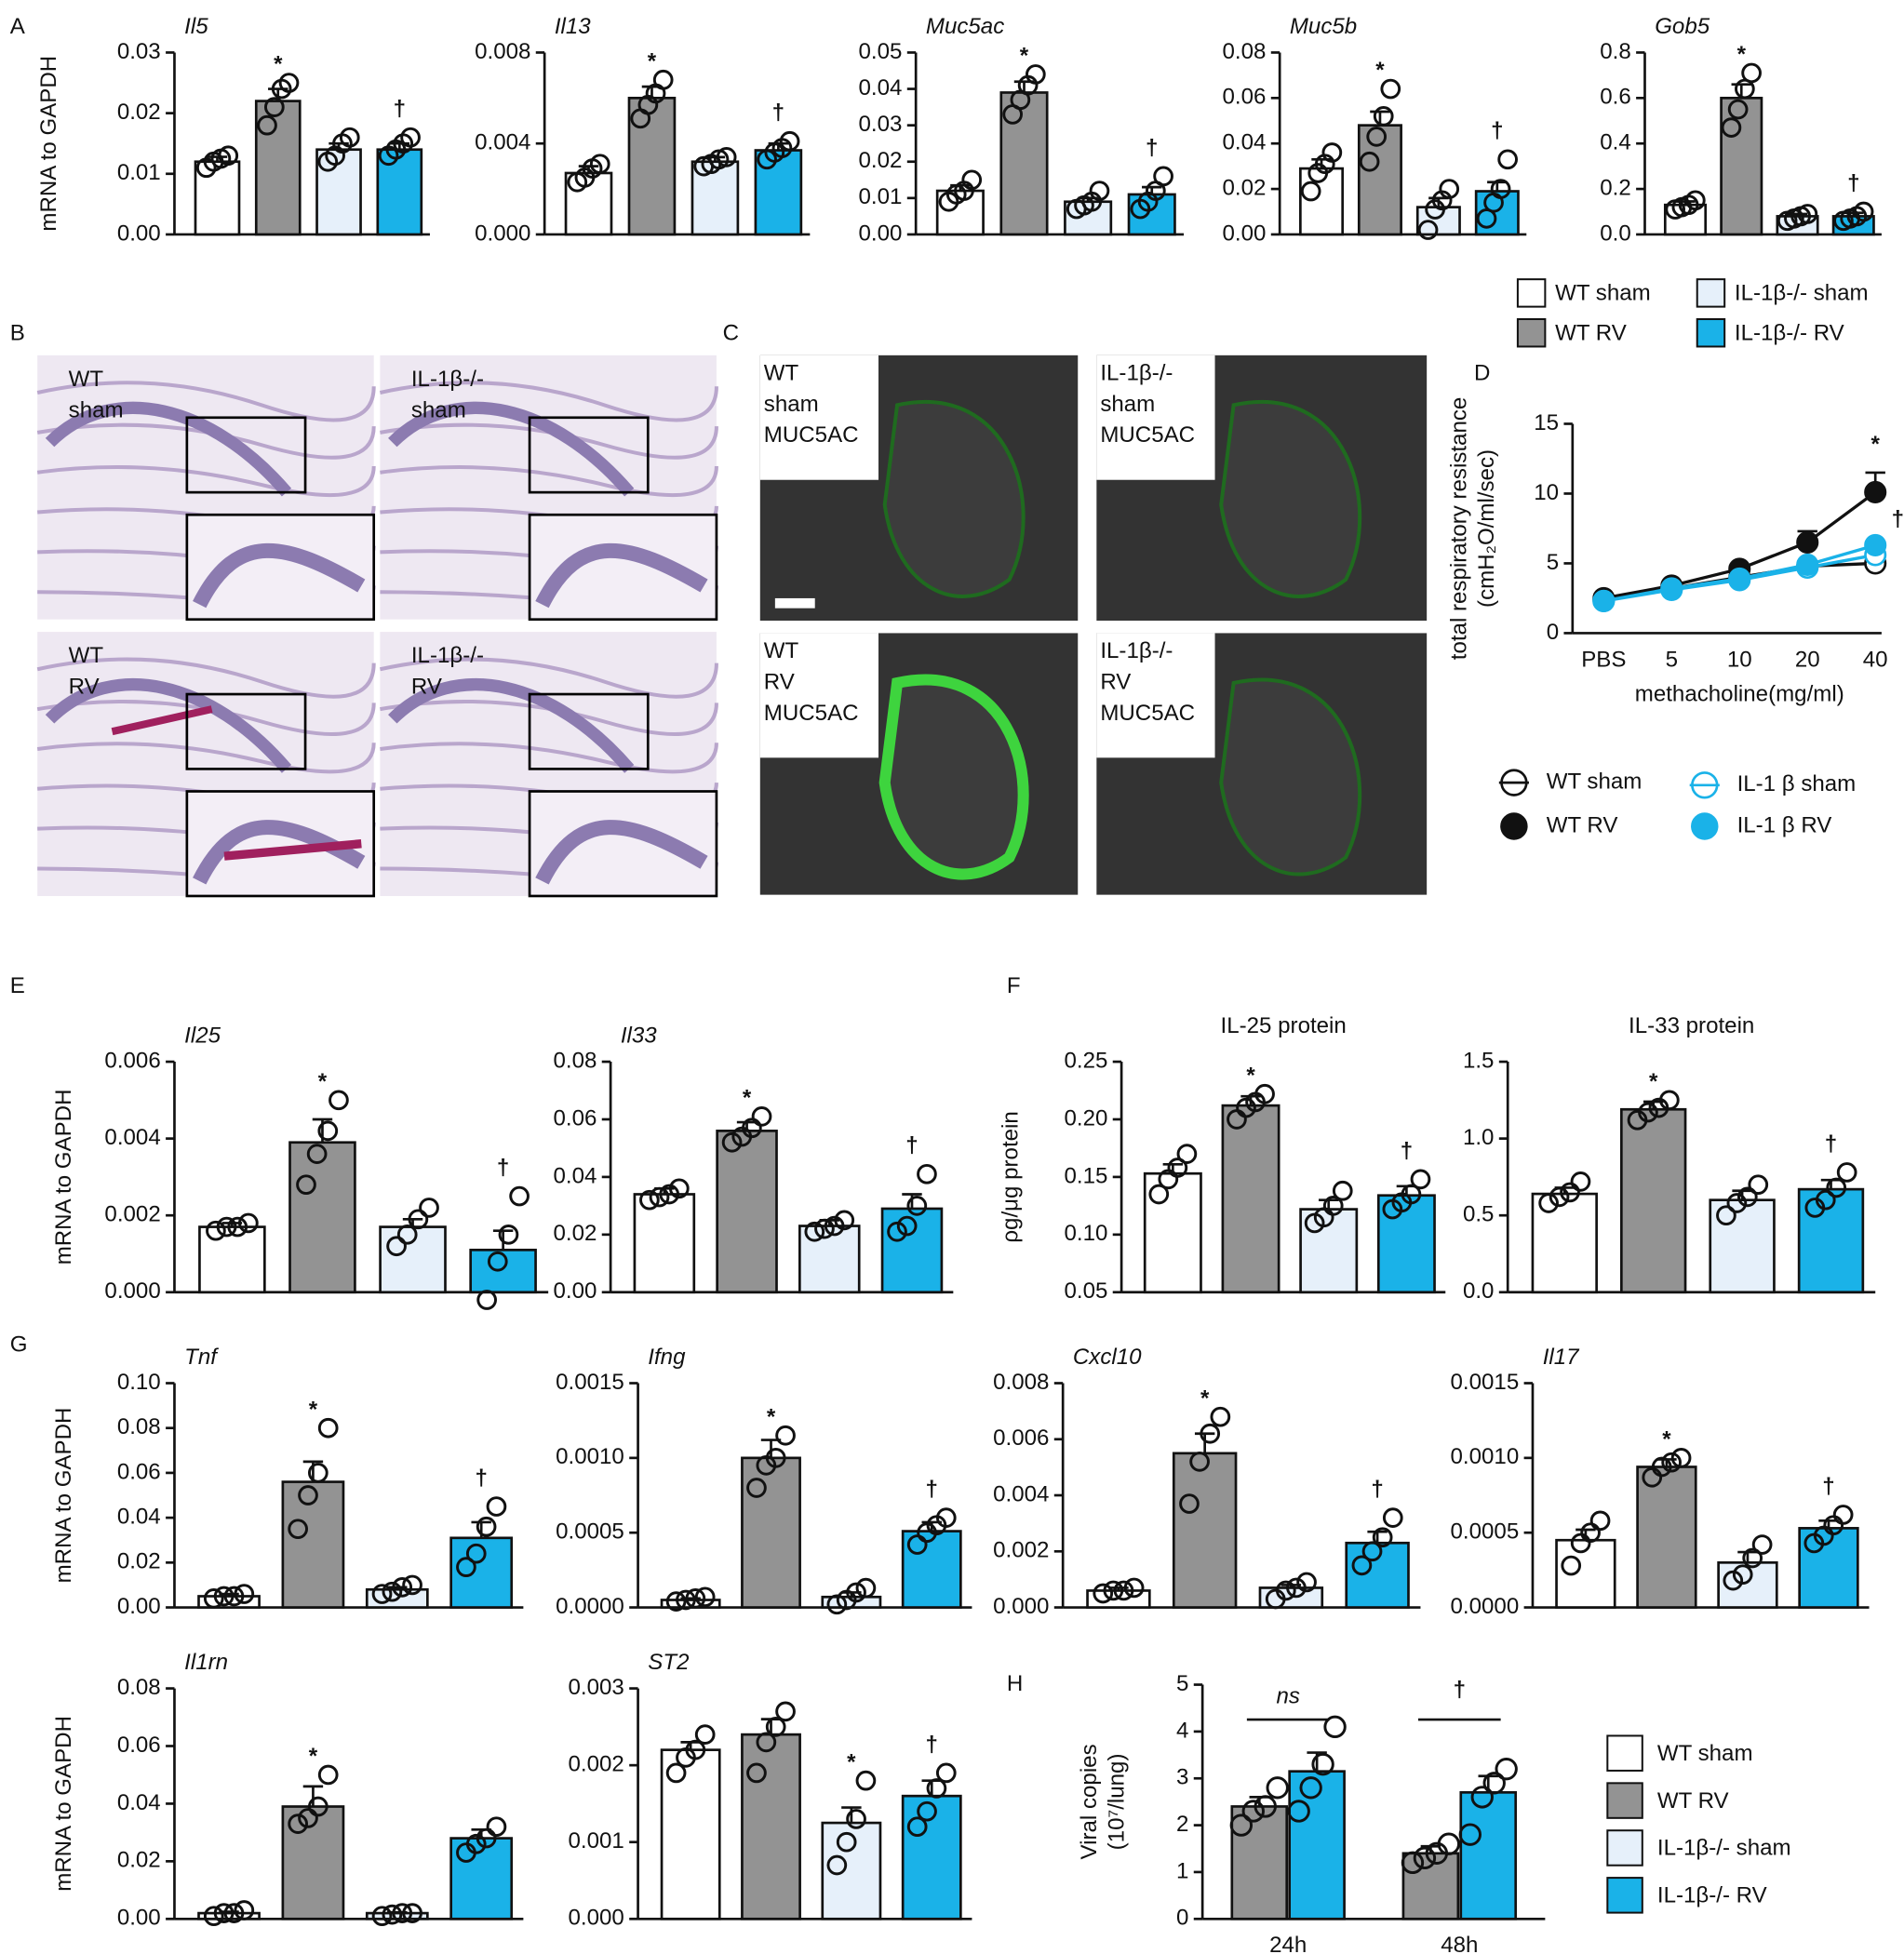 This screenshot has height=1954, width=1904. What do you see at coordinates (1546, 423) in the screenshot?
I see `y-tick-label: 15` at bounding box center [1546, 423].